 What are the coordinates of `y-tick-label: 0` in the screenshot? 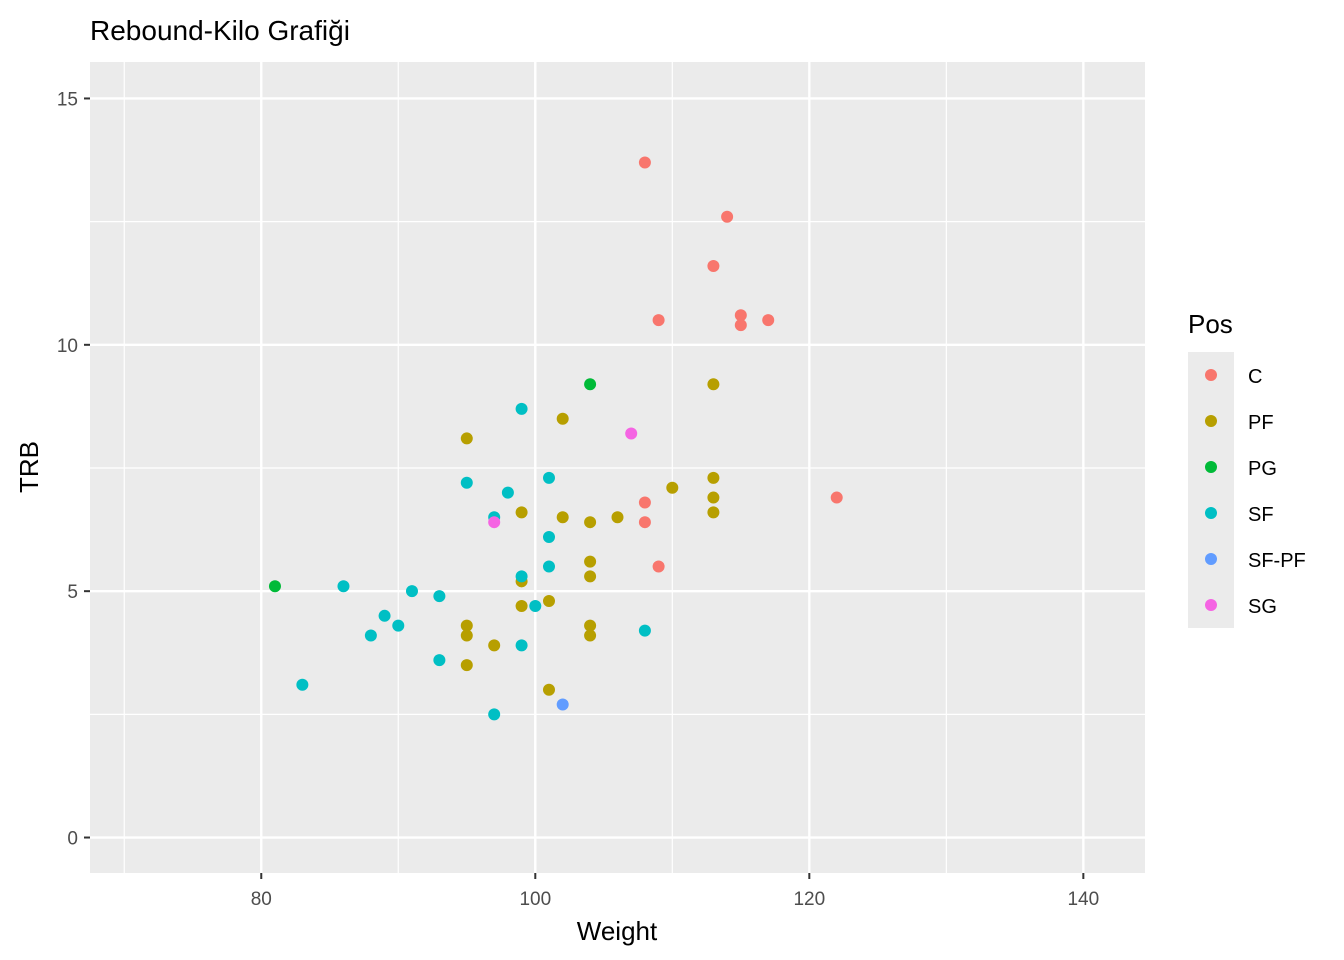 It's located at (72, 839).